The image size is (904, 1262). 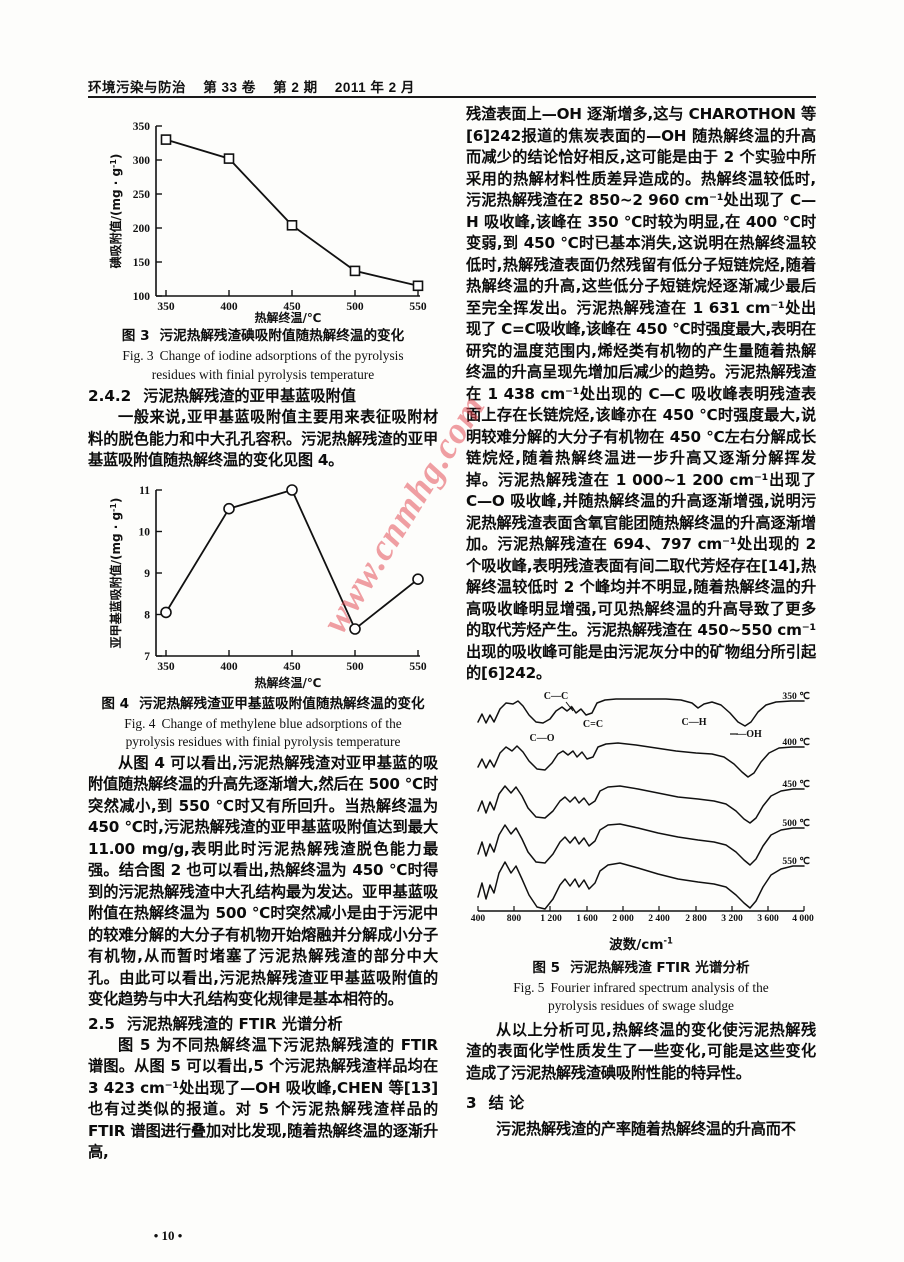 I want to click on iodine-adsorption-chart: 100 150 200 250 300 350 350 400, so click(x=267, y=222).